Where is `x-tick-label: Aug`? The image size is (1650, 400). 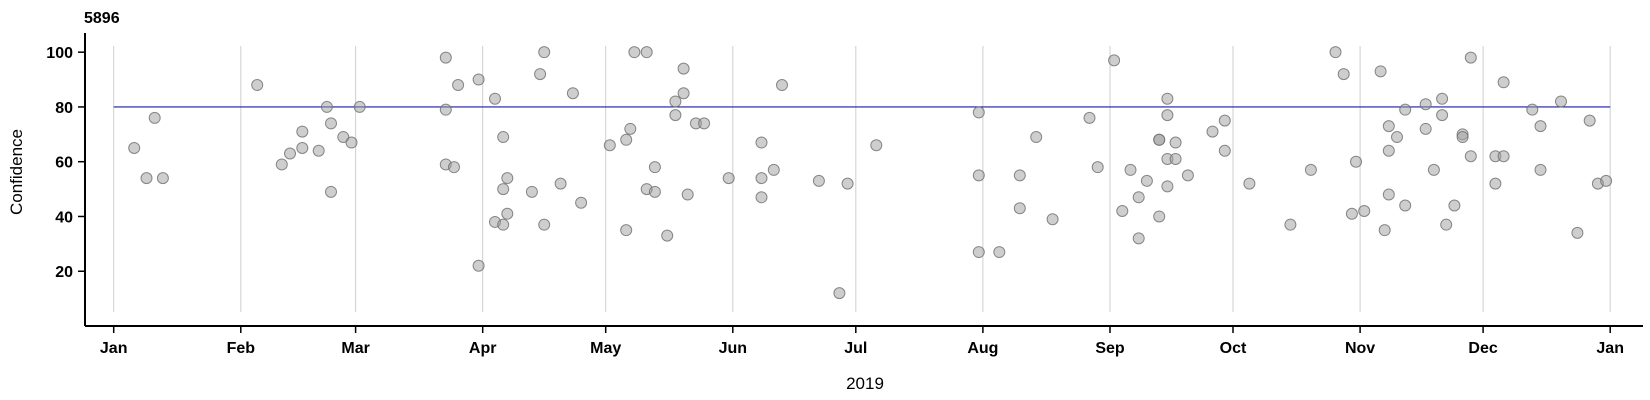 x-tick-label: Aug is located at coordinates (982, 348).